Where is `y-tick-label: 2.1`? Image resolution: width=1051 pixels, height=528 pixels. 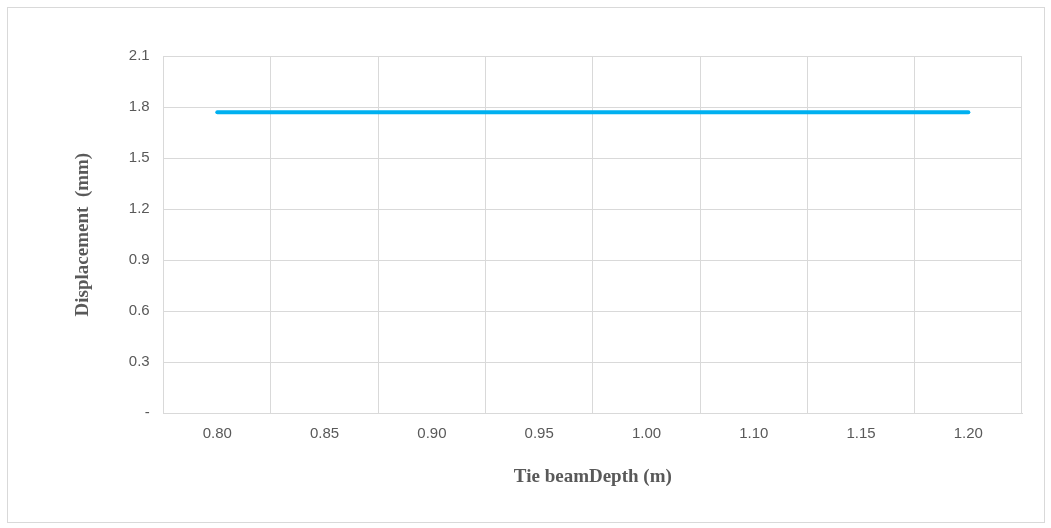
y-tick-label: 2.1 is located at coordinates (139, 55).